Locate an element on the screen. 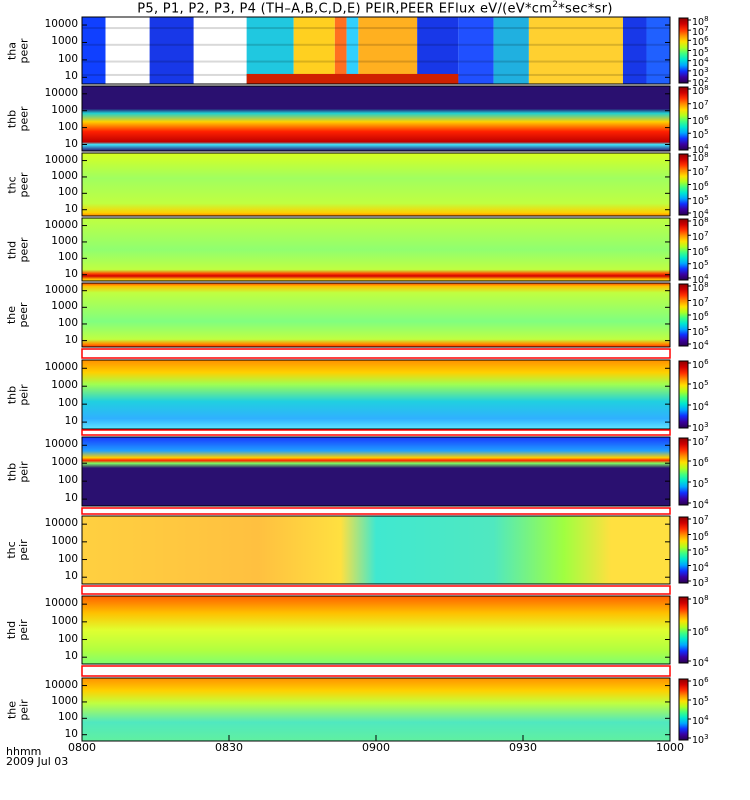 The image size is (750, 800). data-stripe is located at coordinates (376, 61).